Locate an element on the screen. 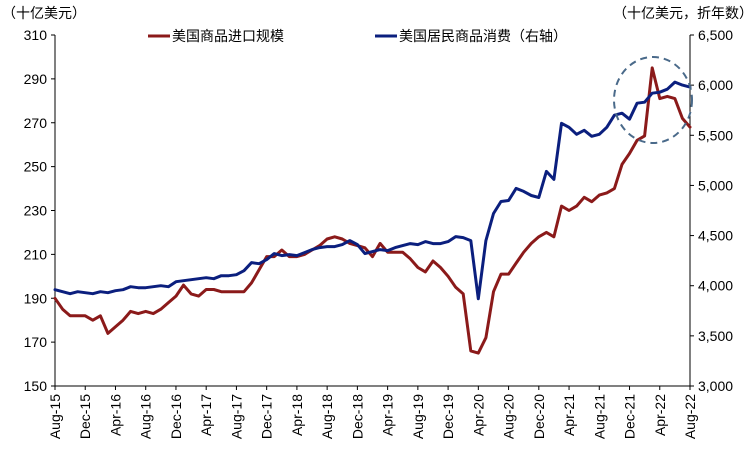 This screenshot has height=453, width=755. x-tick-label: Apr-18 is located at coordinates (297, 415).